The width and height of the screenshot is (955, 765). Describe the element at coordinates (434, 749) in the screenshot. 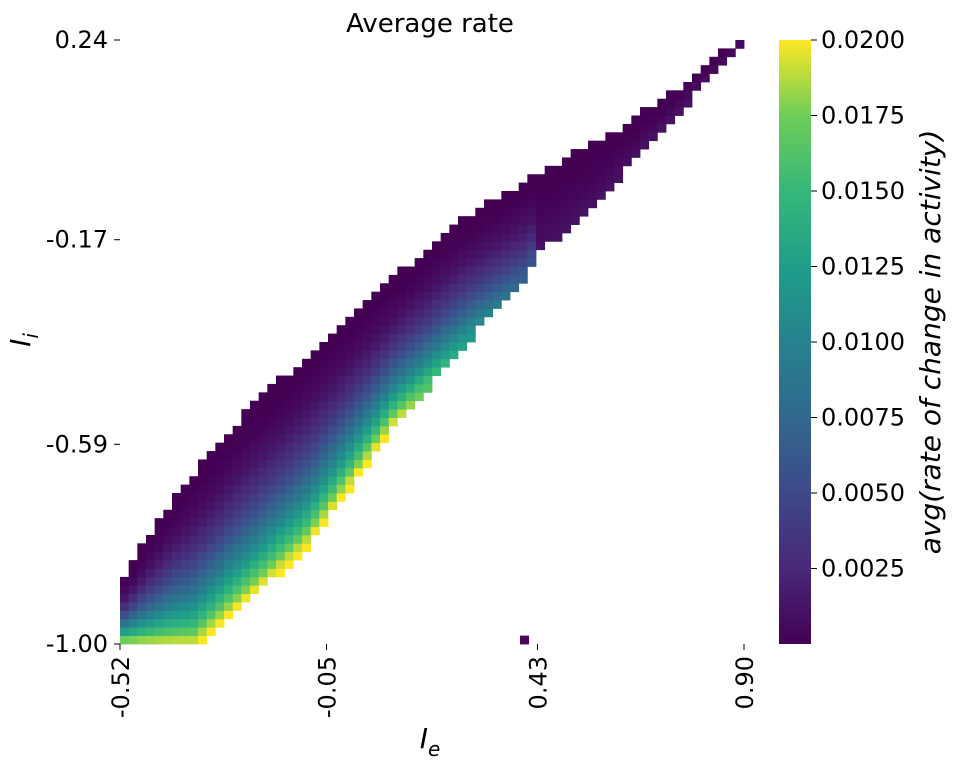

I see `x-axis-label-sub: e` at that location.